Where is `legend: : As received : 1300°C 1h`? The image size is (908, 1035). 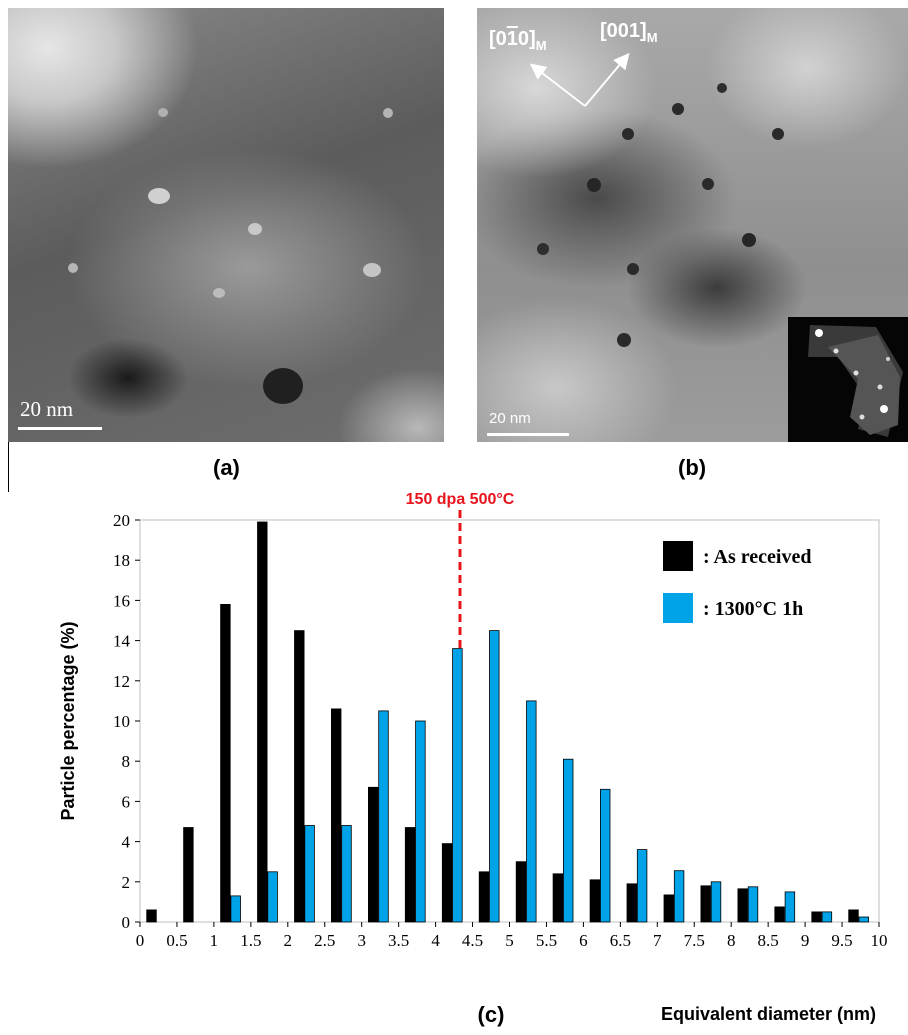
legend: : As received : 1300°C 1h is located at coordinates (737, 582).